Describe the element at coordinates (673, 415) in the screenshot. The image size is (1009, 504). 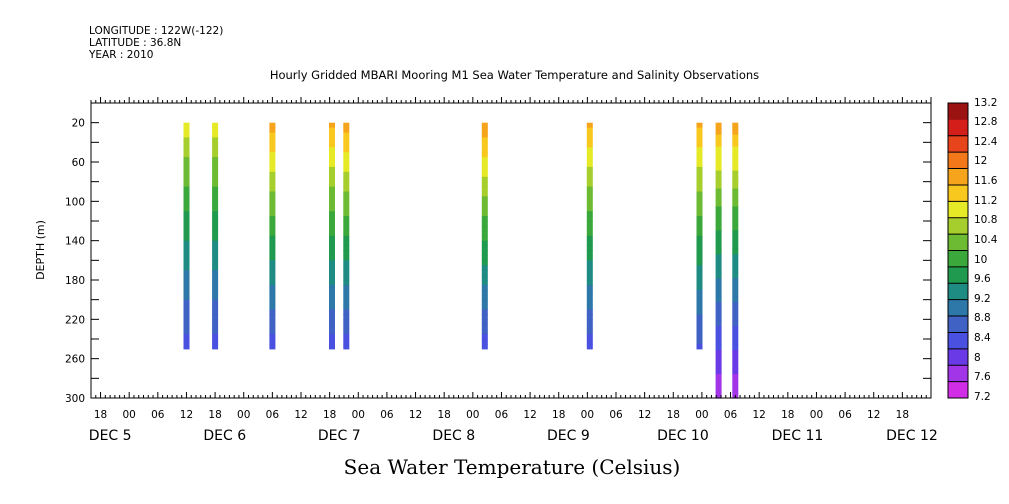
I see `x-tick-label: 18` at that location.